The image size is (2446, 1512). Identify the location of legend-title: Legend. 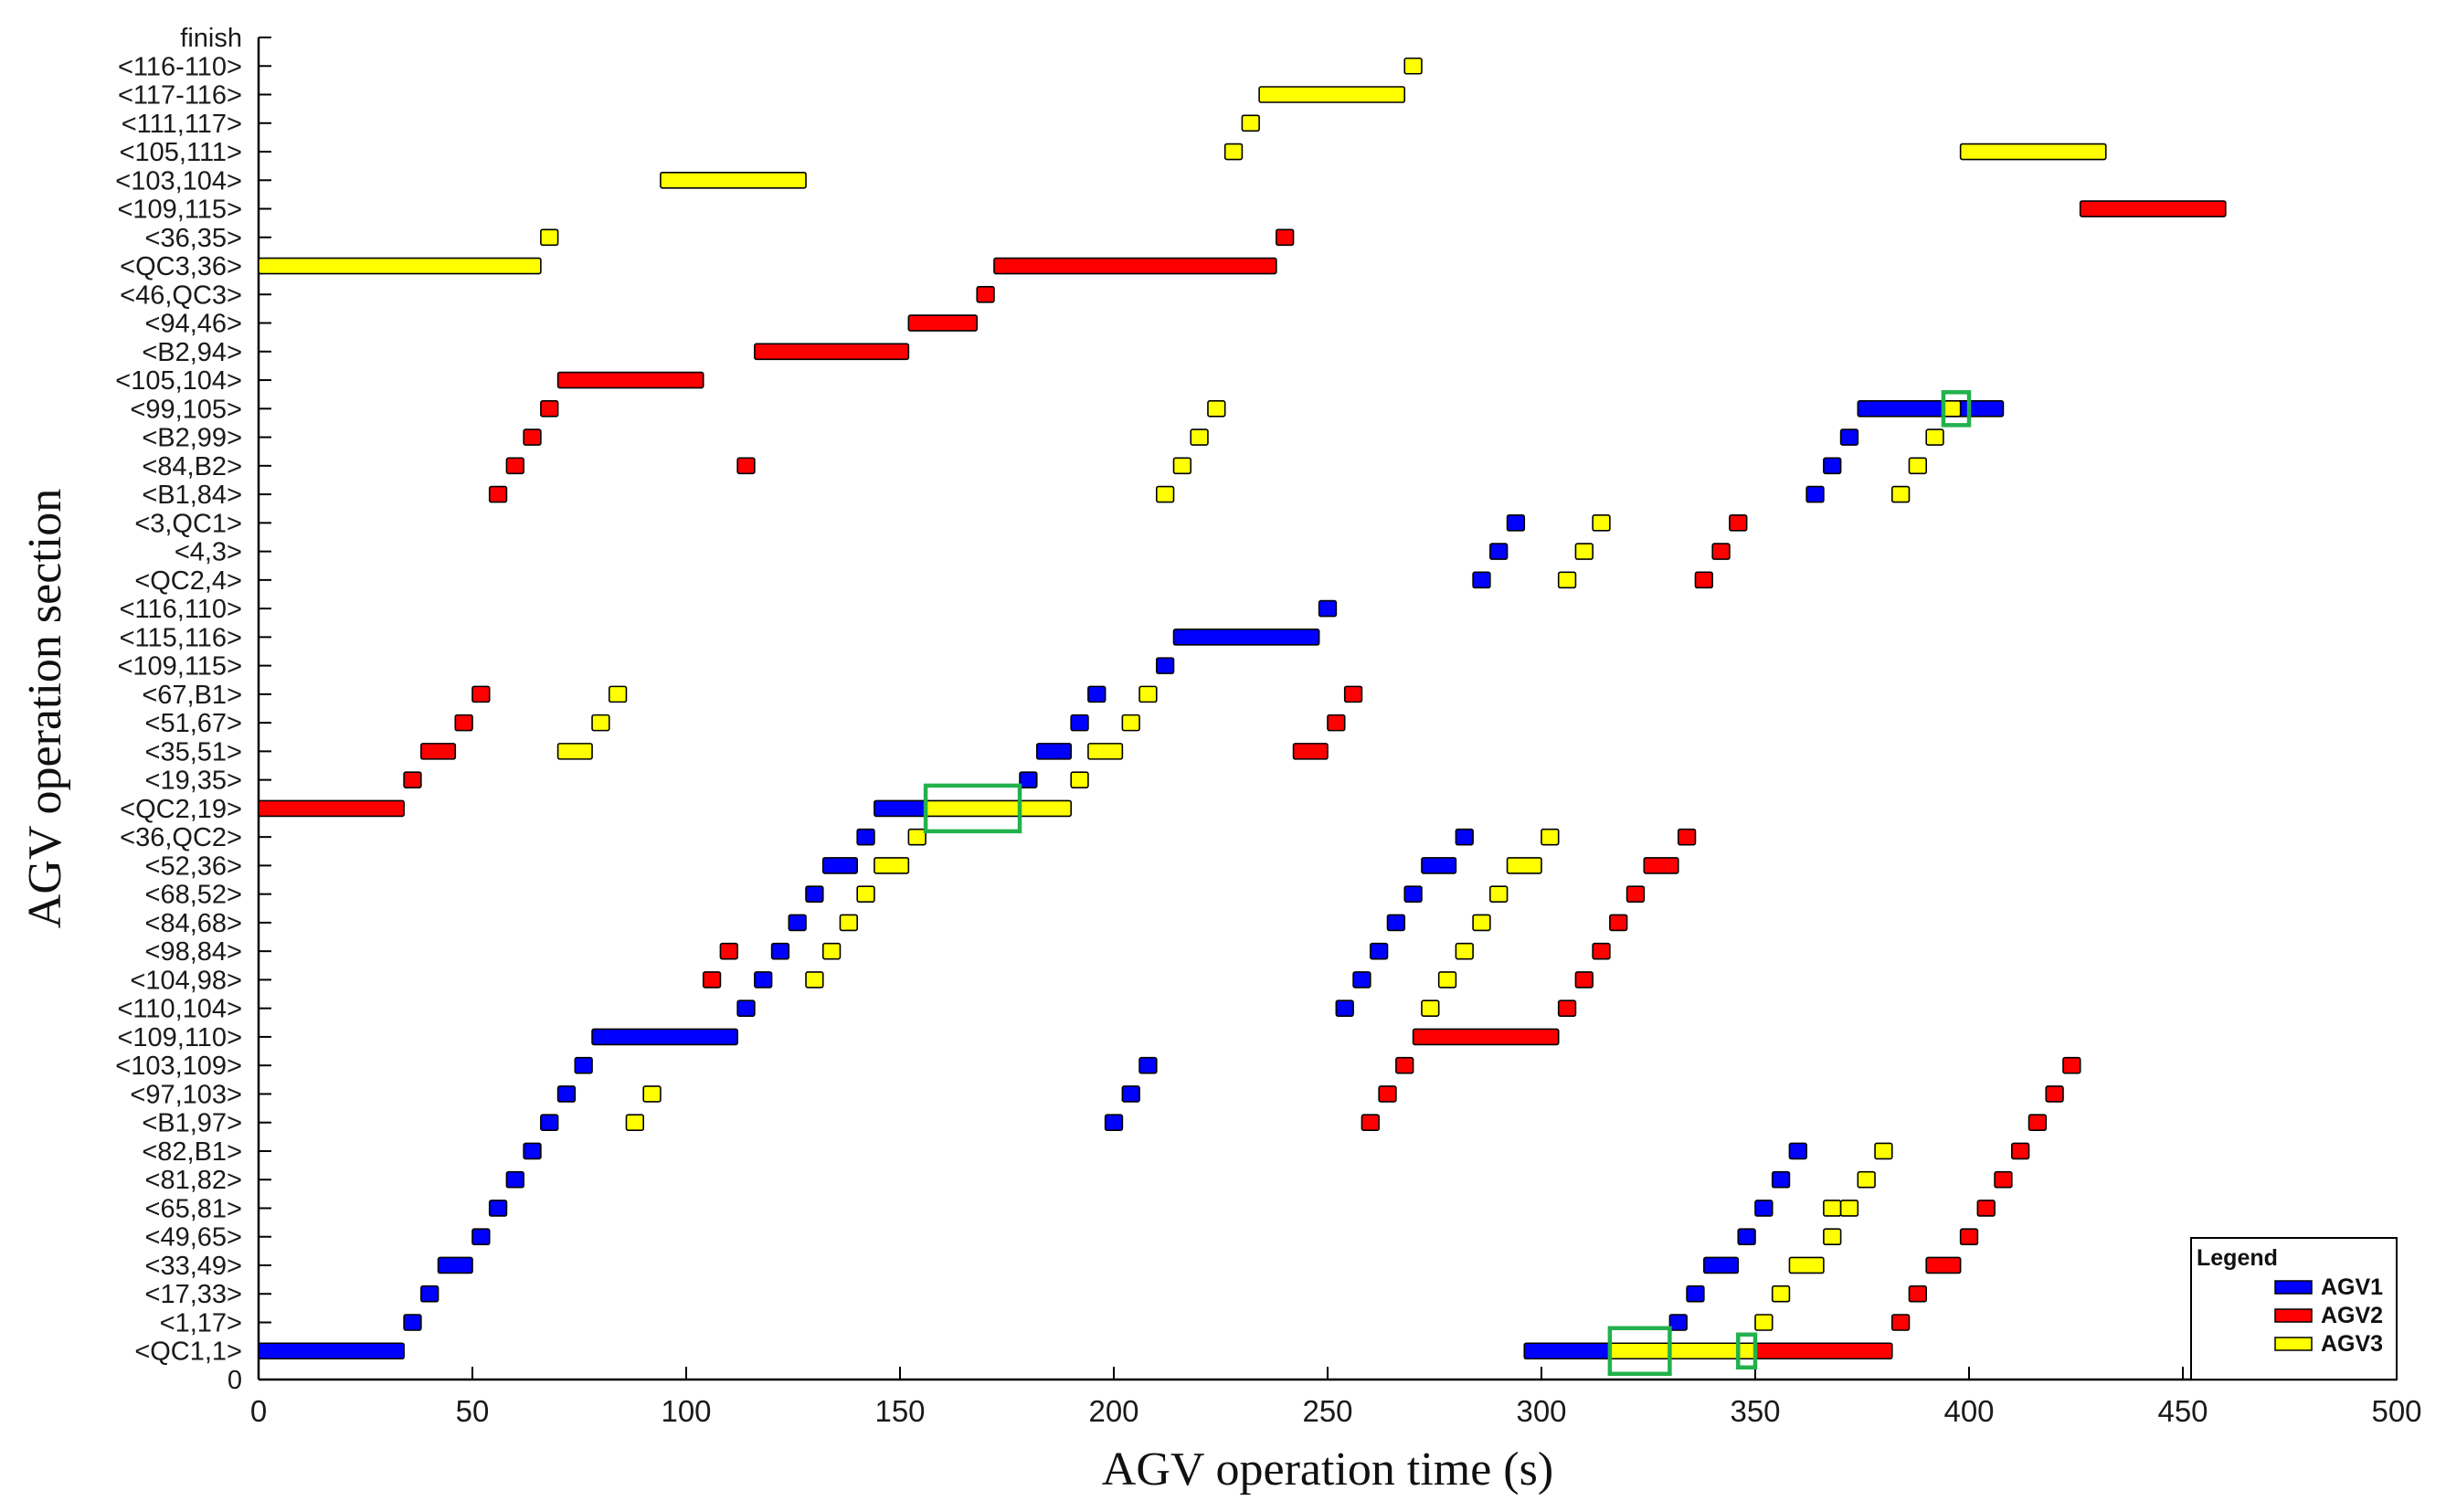
(2237, 1258).